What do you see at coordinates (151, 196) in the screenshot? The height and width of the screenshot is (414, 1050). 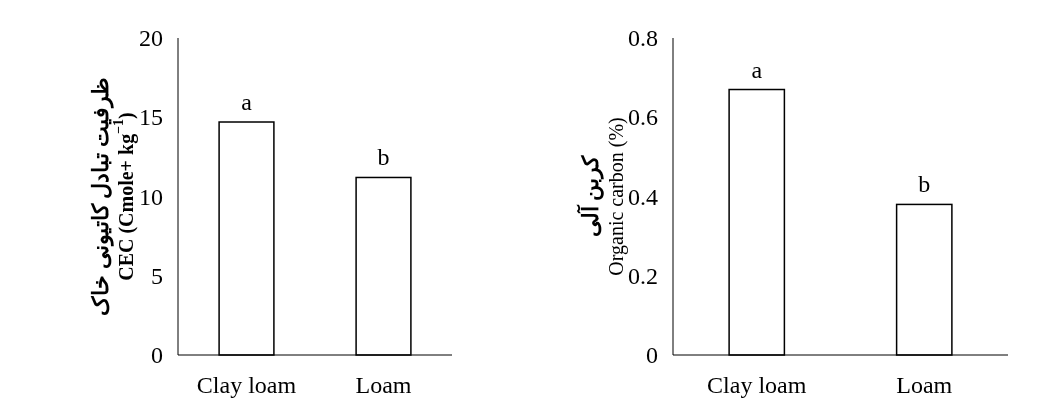 I see `y-tick-label: 10` at bounding box center [151, 196].